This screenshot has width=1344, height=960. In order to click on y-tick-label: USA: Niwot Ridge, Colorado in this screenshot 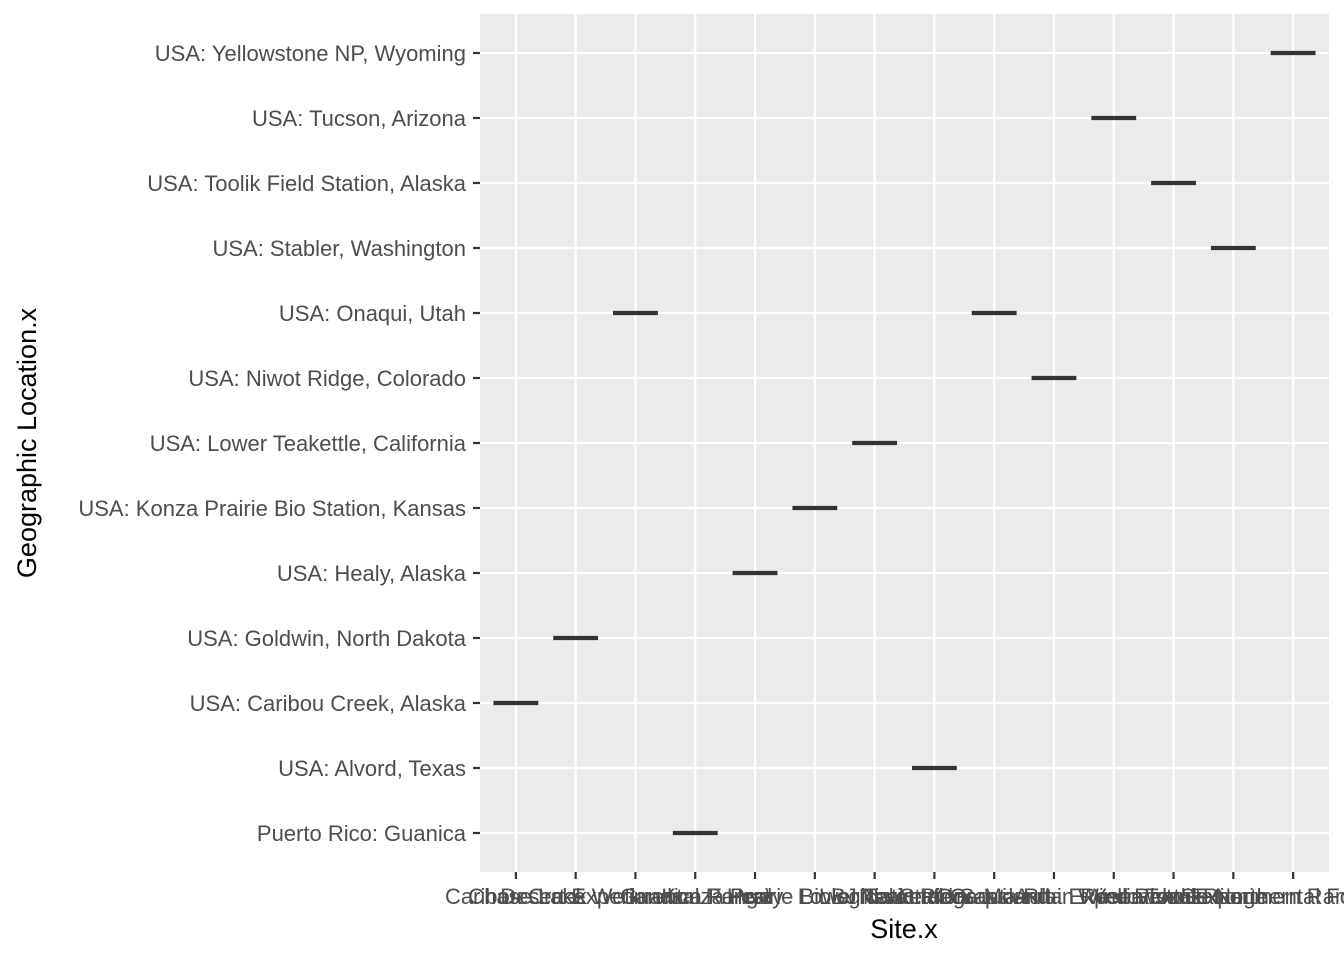, I will do `click(327, 378)`.